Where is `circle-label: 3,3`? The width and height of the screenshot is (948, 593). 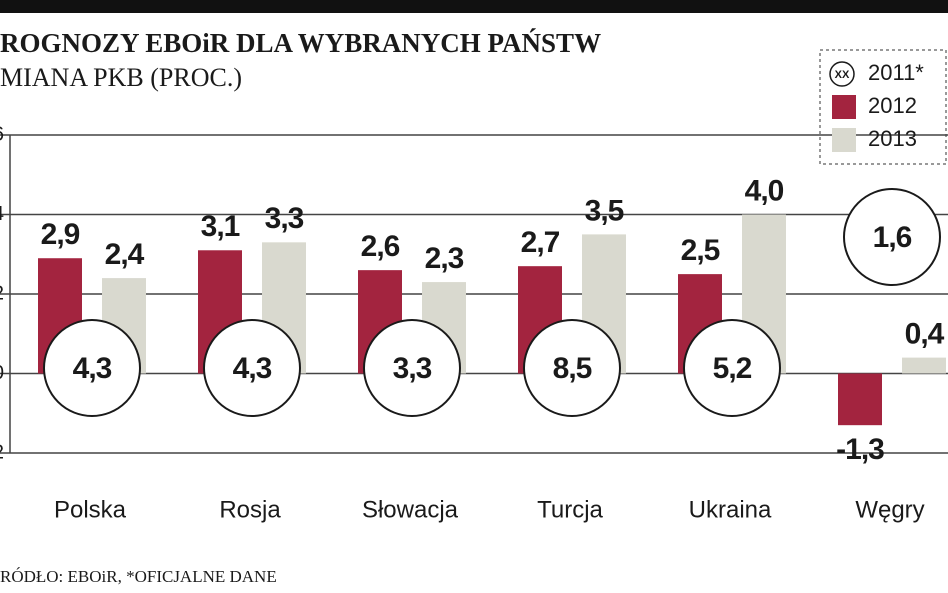
circle-label: 3,3 is located at coordinates (412, 368).